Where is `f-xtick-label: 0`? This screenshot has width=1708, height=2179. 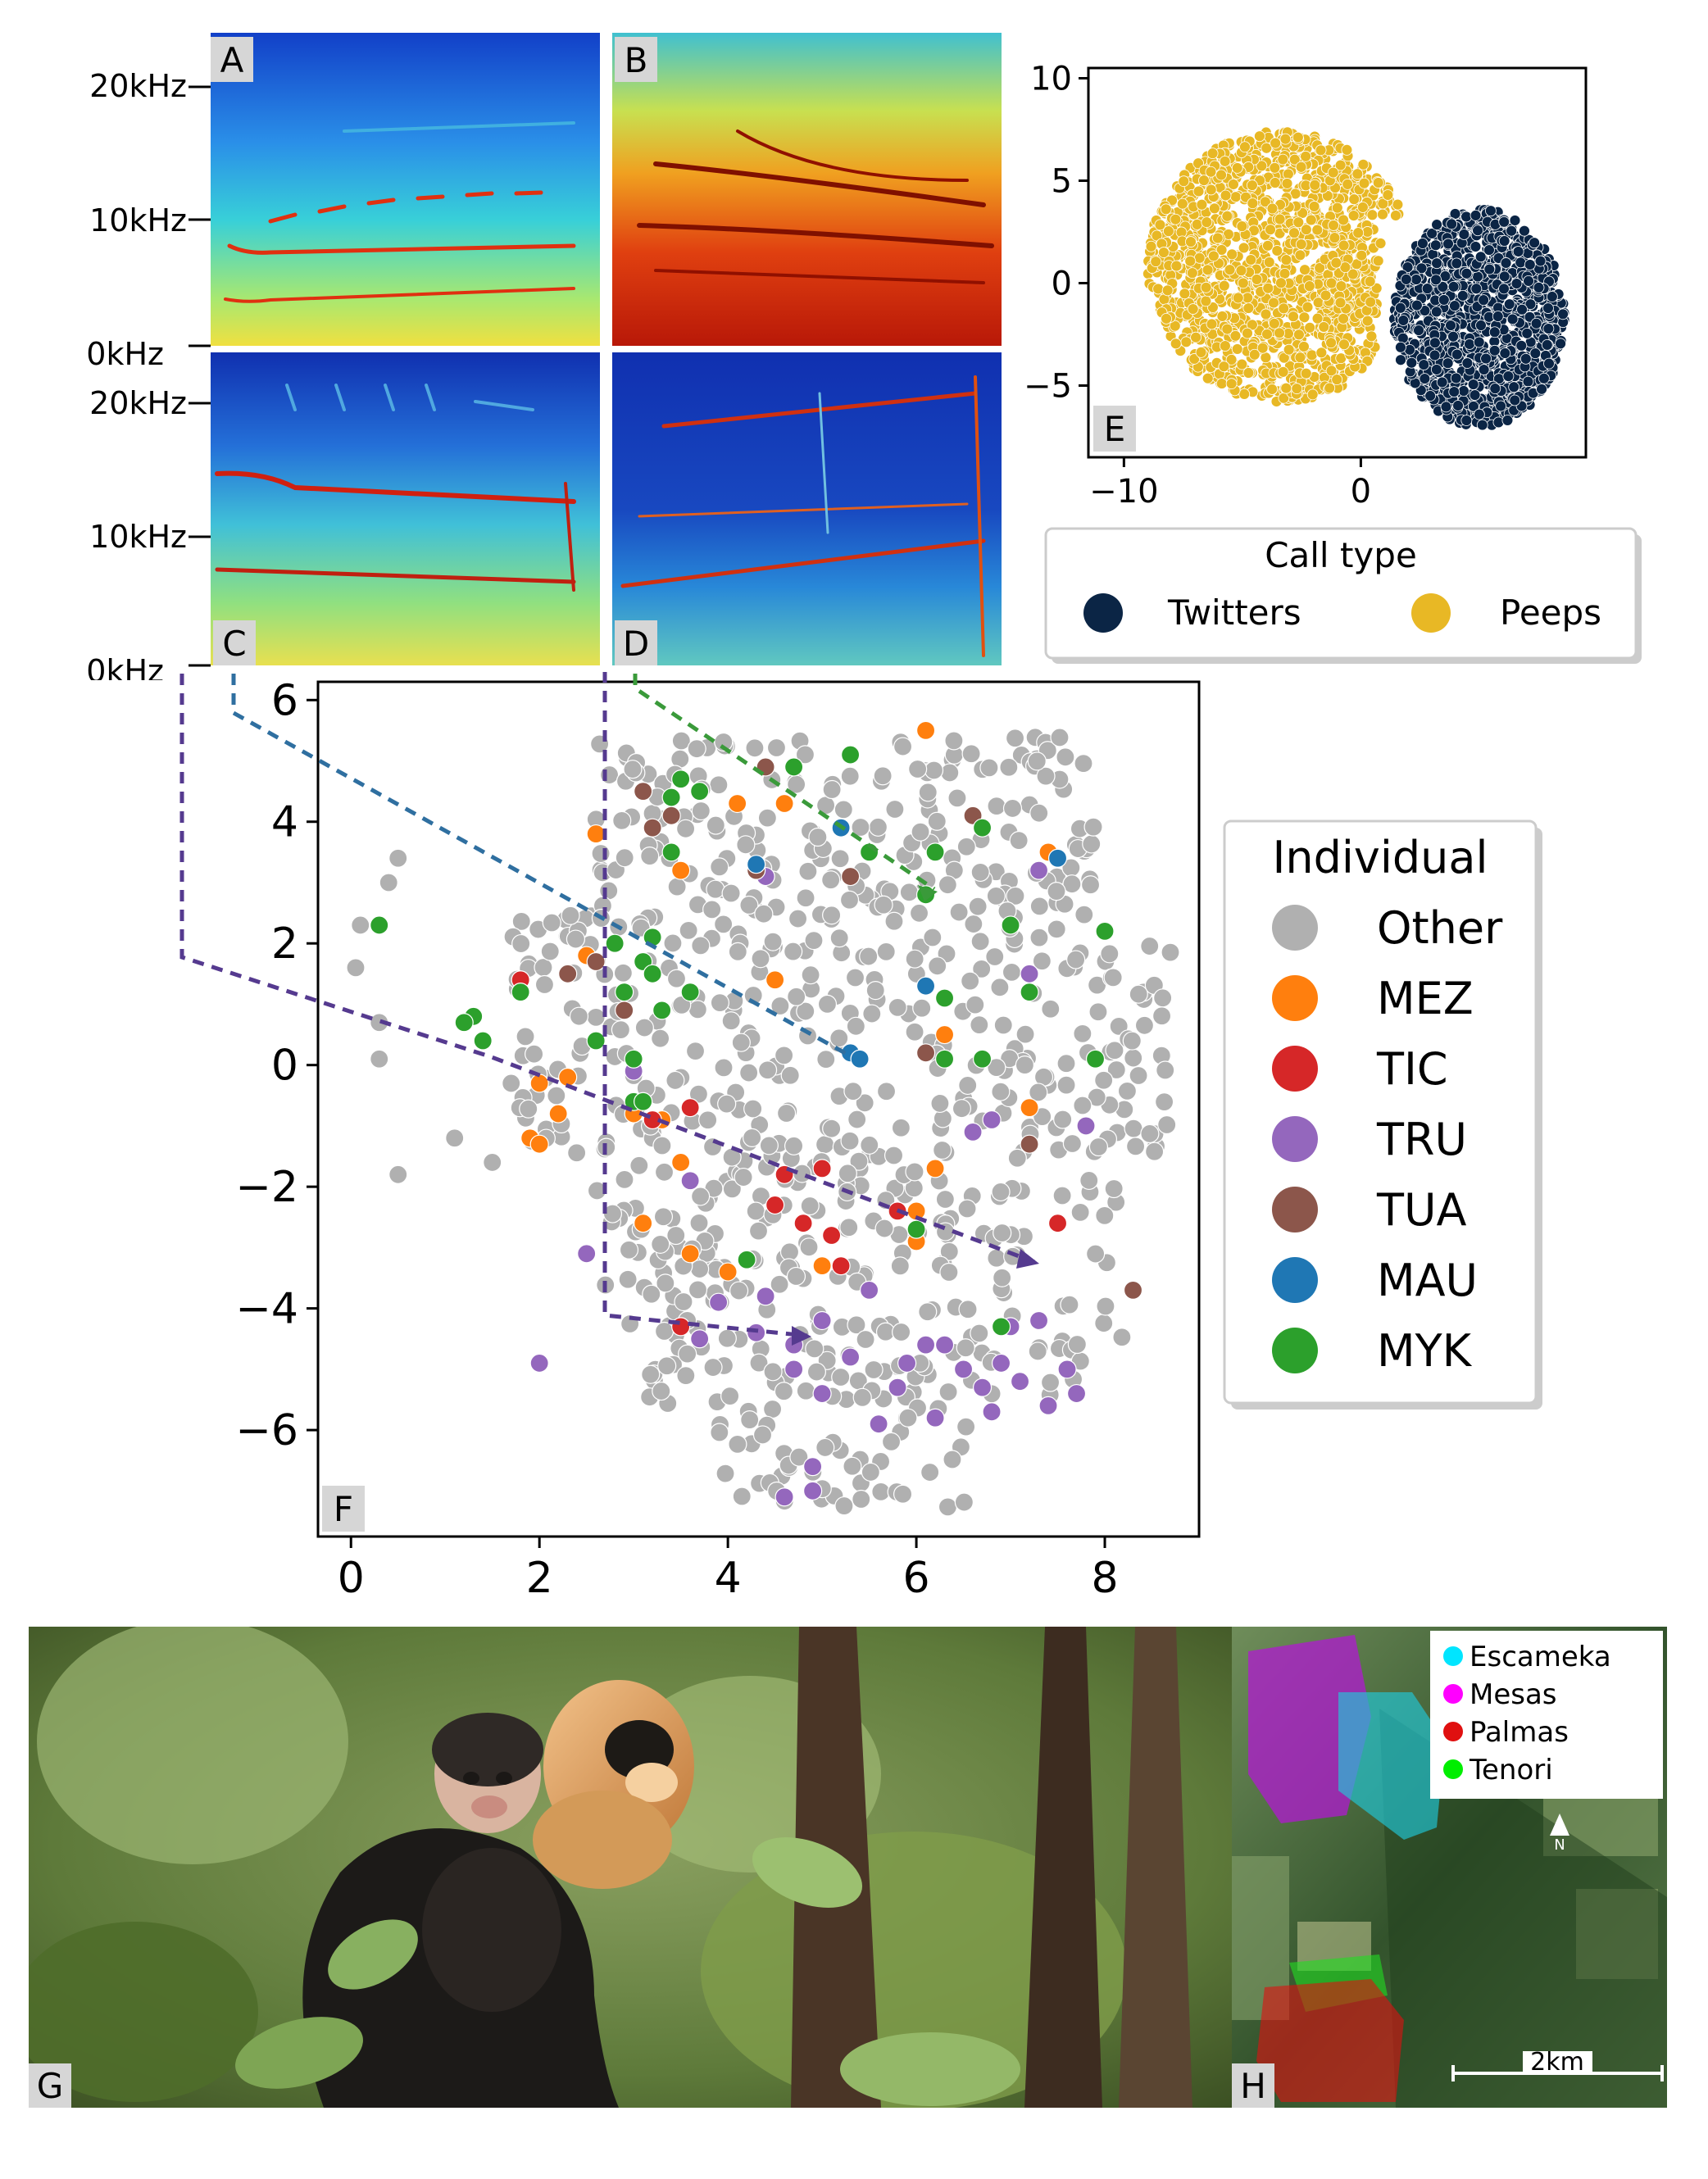 f-xtick-label: 0 is located at coordinates (351, 1579).